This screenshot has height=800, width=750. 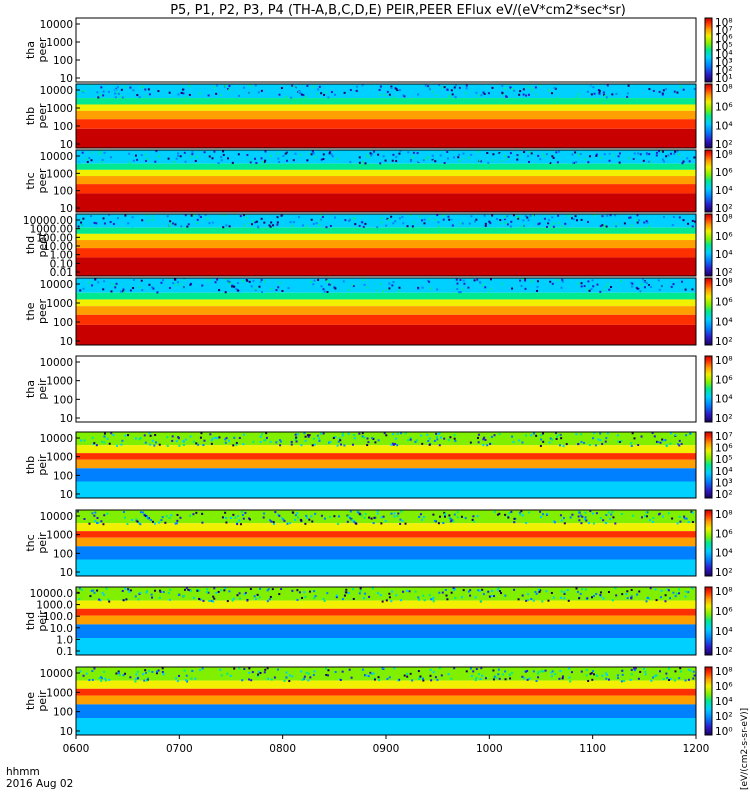 I want to click on y-tick-label: 100, so click(x=63, y=713).